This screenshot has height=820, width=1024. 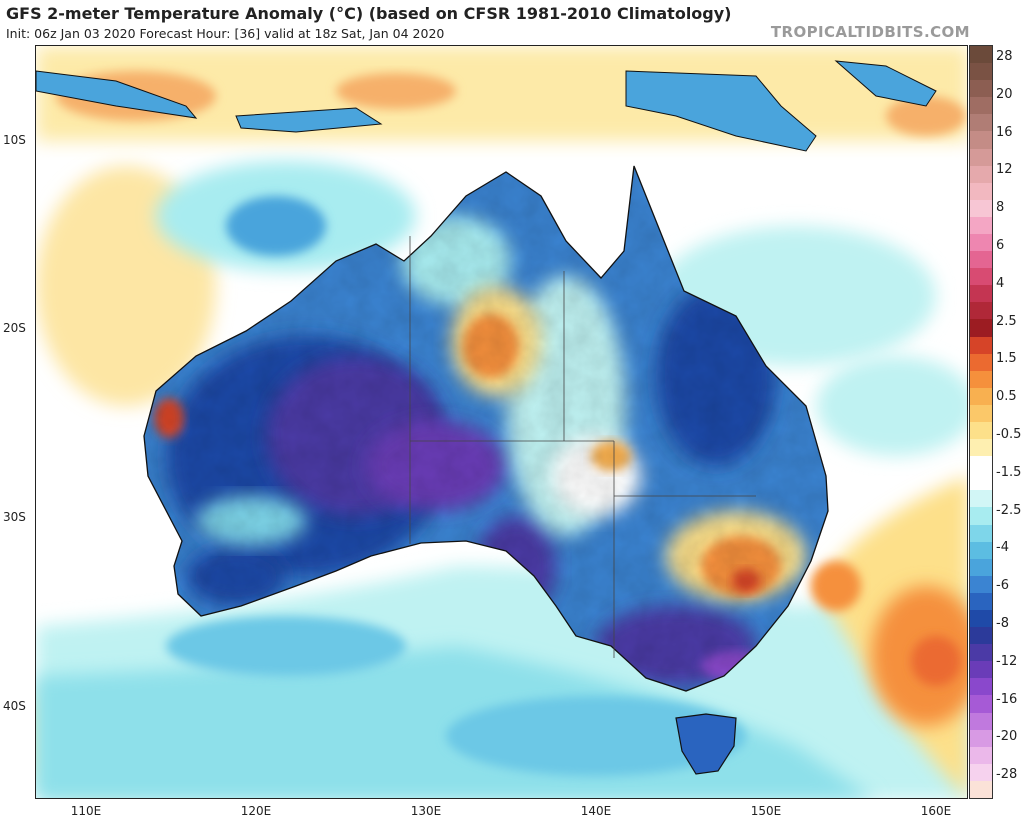 I want to click on lat-label-30s: 30S, so click(x=14, y=517).